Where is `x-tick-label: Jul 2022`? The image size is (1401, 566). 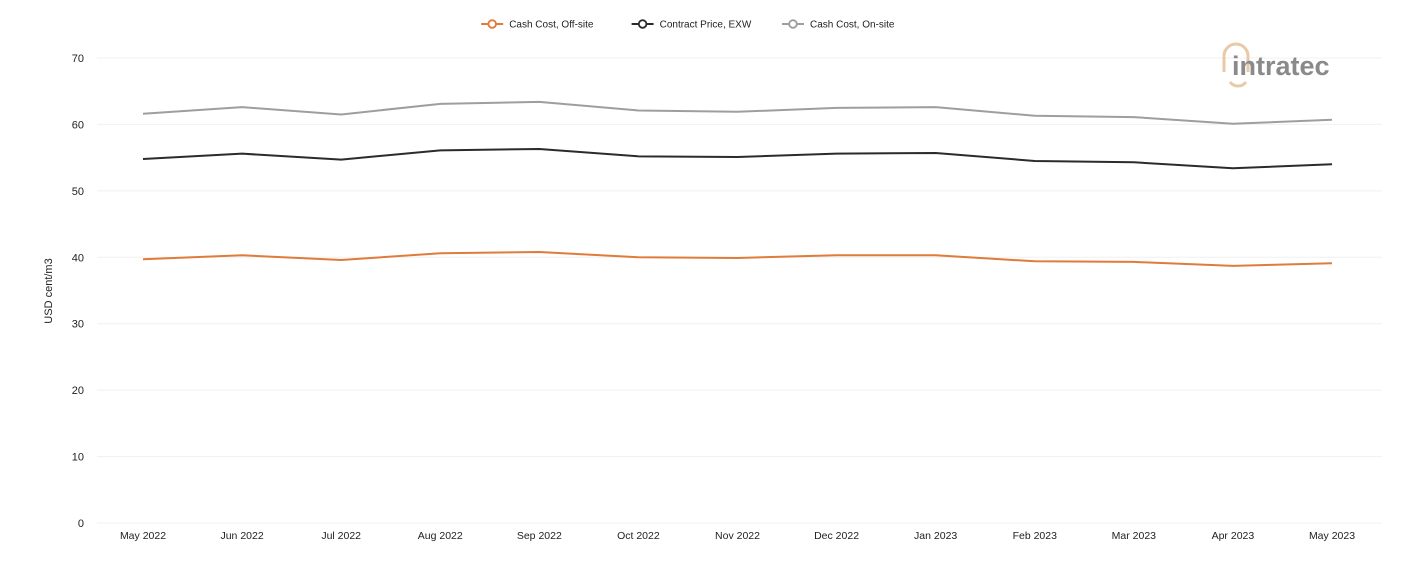
x-tick-label: Jul 2022 is located at coordinates (341, 536).